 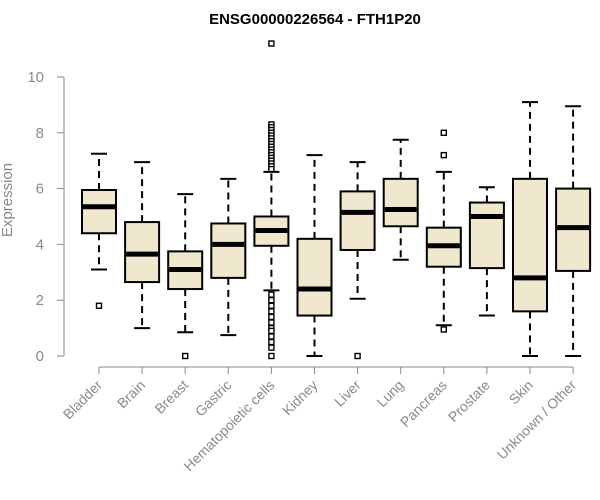 I want to click on y-tick-label: 10, so click(x=35, y=77).